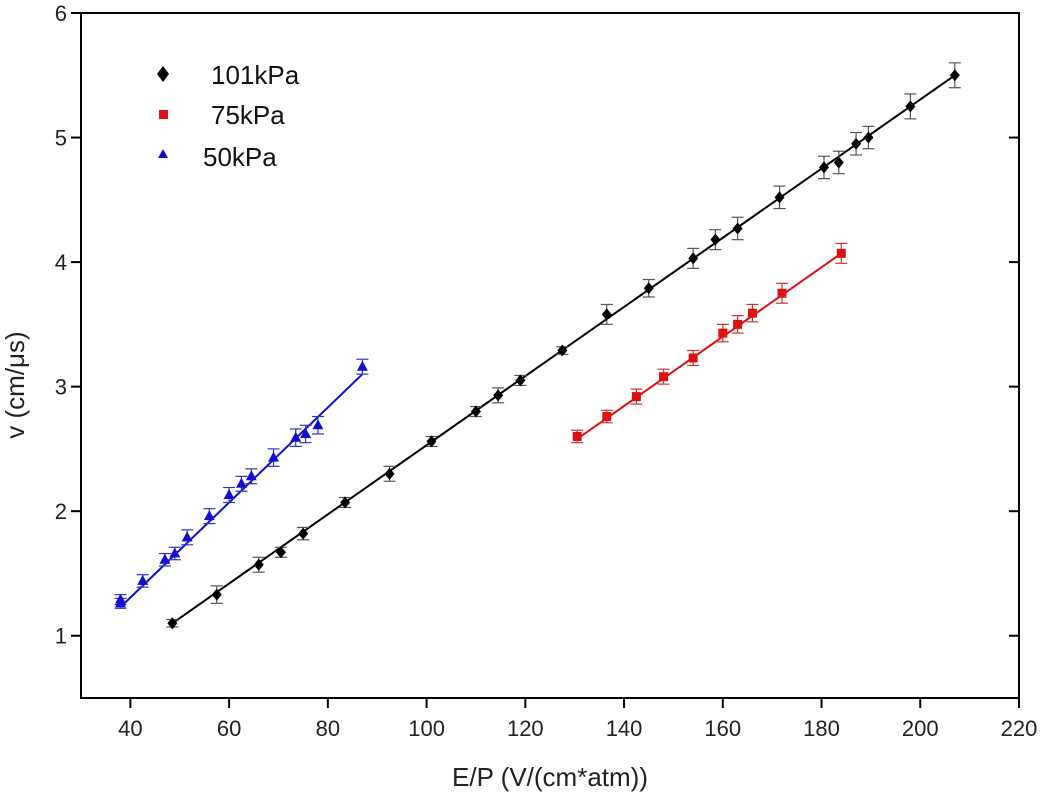 Image resolution: width=1044 pixels, height=796 pixels. What do you see at coordinates (130, 728) in the screenshot?
I see `x-tick-label: 40` at bounding box center [130, 728].